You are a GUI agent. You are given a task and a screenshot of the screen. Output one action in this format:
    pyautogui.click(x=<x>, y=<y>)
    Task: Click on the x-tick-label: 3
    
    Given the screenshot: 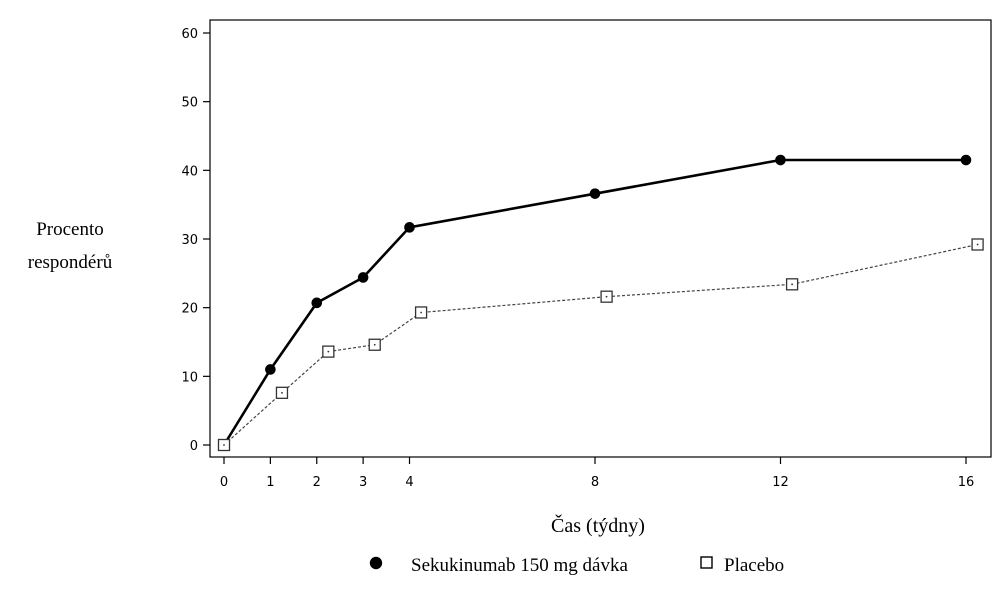 What is the action you would take?
    pyautogui.click(x=363, y=482)
    